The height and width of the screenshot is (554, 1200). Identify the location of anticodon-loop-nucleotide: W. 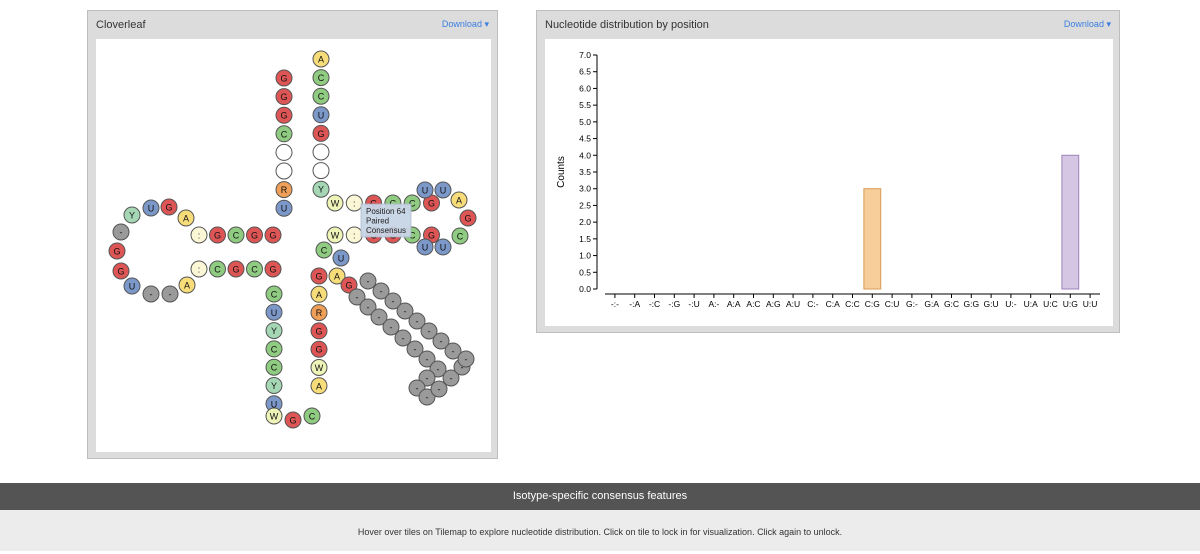
(274, 416).